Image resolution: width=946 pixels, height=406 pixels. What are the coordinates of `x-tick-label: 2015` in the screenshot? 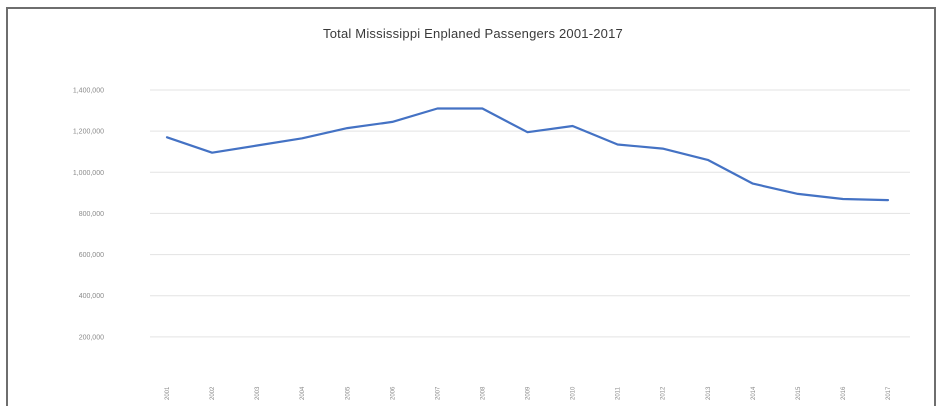 It's located at (799, 393).